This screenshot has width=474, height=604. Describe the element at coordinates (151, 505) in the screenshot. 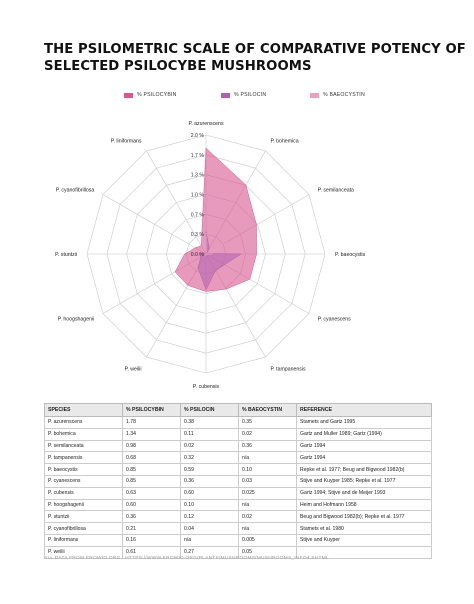

I see `cell-psilocybin: 0.60` at that location.